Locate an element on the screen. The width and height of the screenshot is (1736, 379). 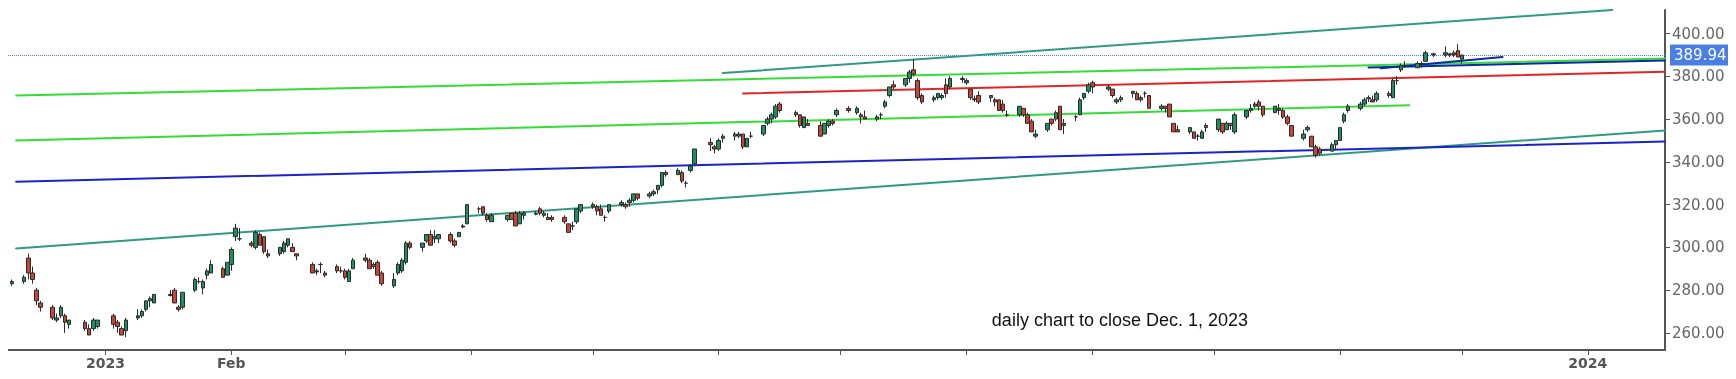
y-tick-label: 380.00 is located at coordinates (1698, 76).